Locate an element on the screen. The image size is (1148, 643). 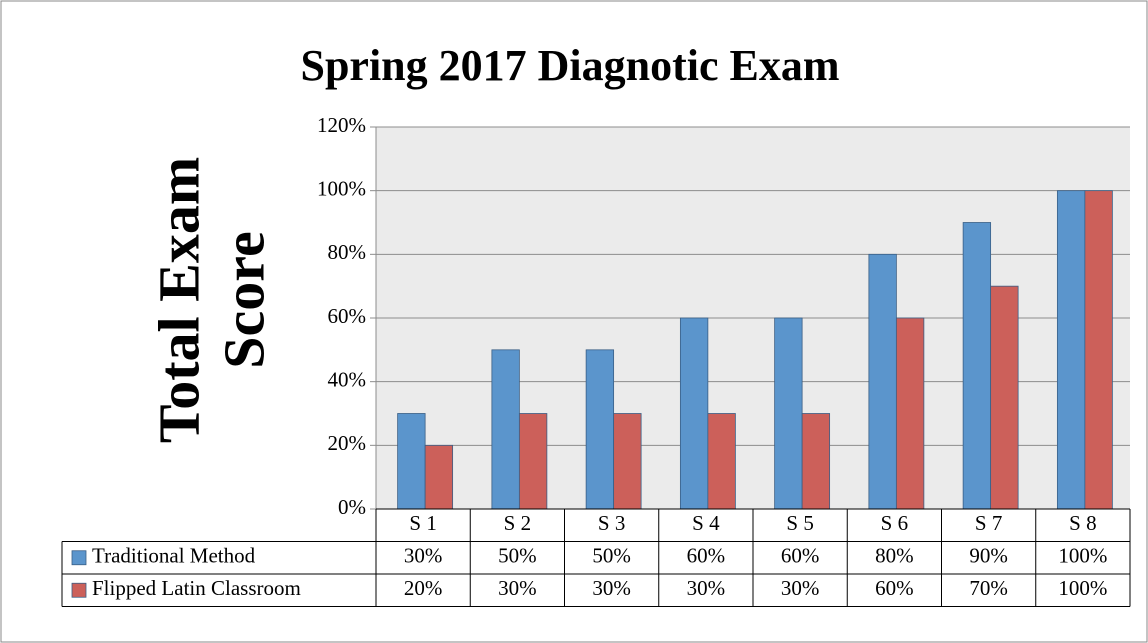
y-tick-label: 100% is located at coordinates (341, 188).